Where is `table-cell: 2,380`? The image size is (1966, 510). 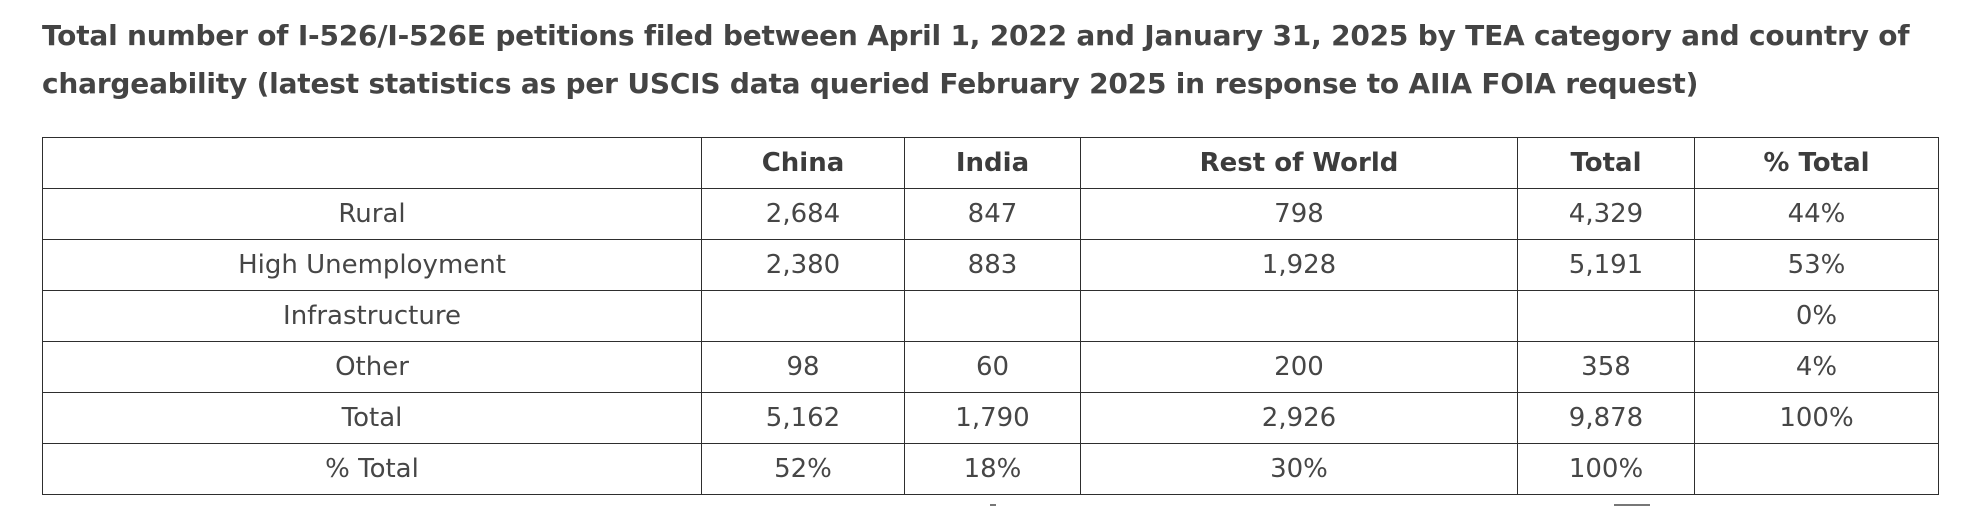
table-cell: 2,380 is located at coordinates (803, 265).